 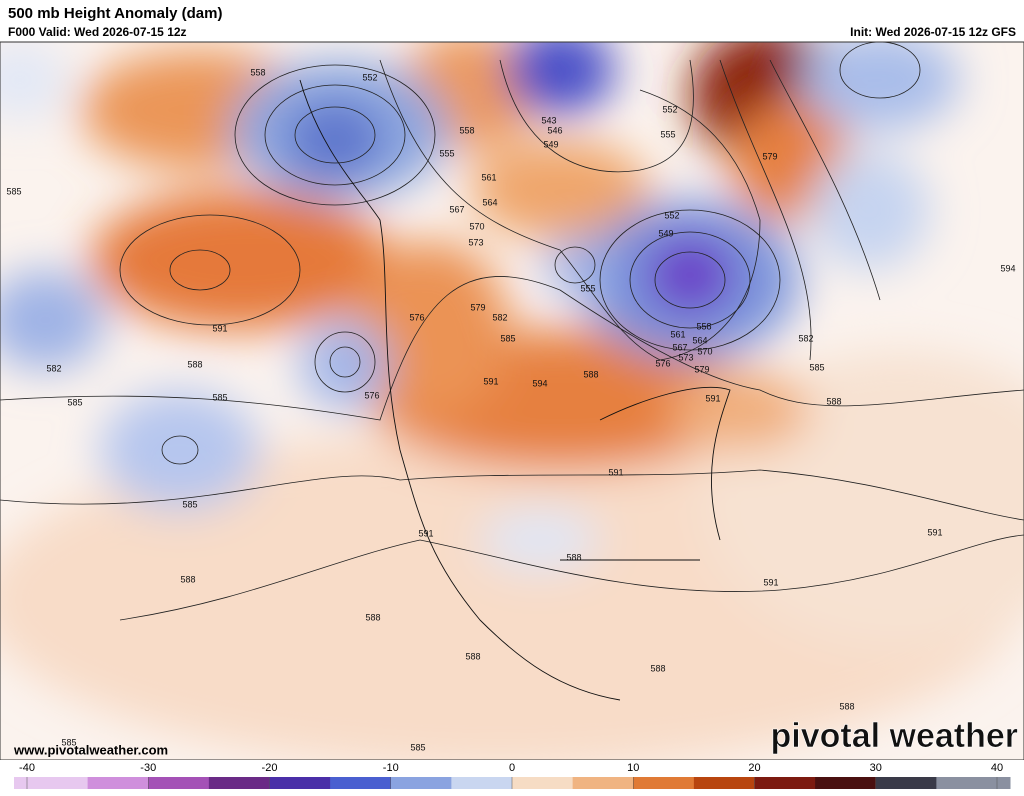 I want to click on init-time: Init: Wed 2026-07-15 12z GFS, so click(x=933, y=32).